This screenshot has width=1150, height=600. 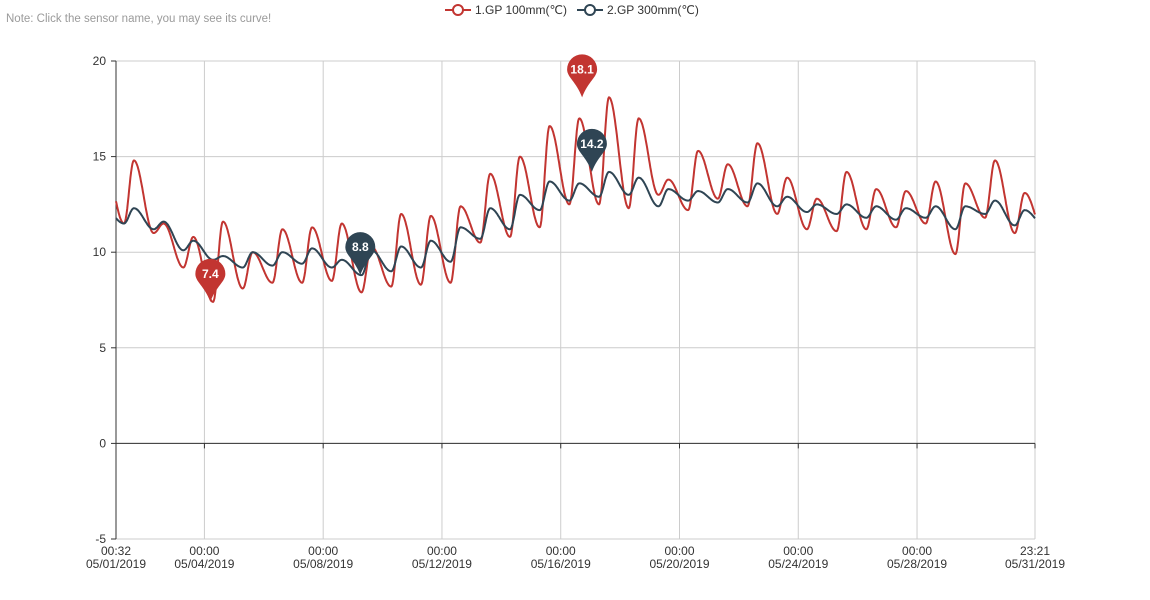 What do you see at coordinates (1035, 551) in the screenshot?
I see `x-tick-time: 23:21` at bounding box center [1035, 551].